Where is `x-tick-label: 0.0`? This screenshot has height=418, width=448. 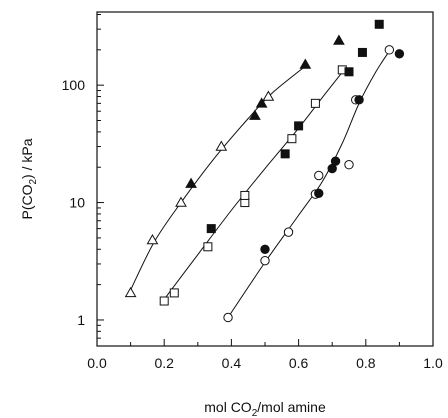 x-tick-label: 0.0 is located at coordinates (97, 363).